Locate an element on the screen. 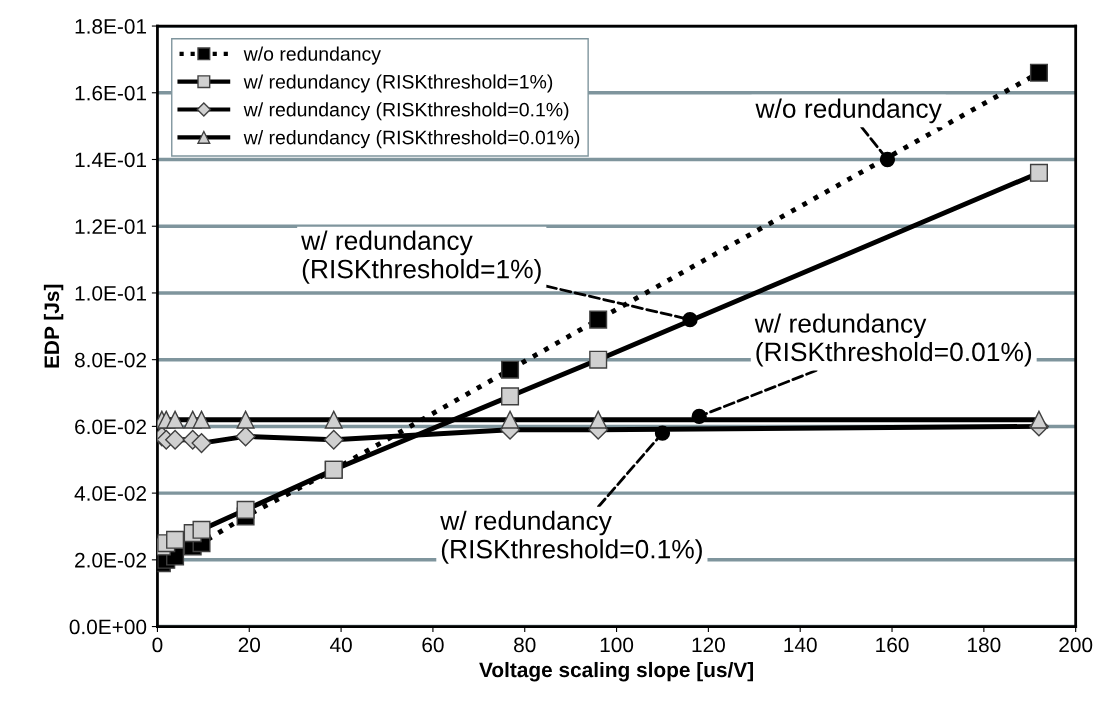 The width and height of the screenshot is (1101, 704). x-tick-label: 60 is located at coordinates (433, 645).